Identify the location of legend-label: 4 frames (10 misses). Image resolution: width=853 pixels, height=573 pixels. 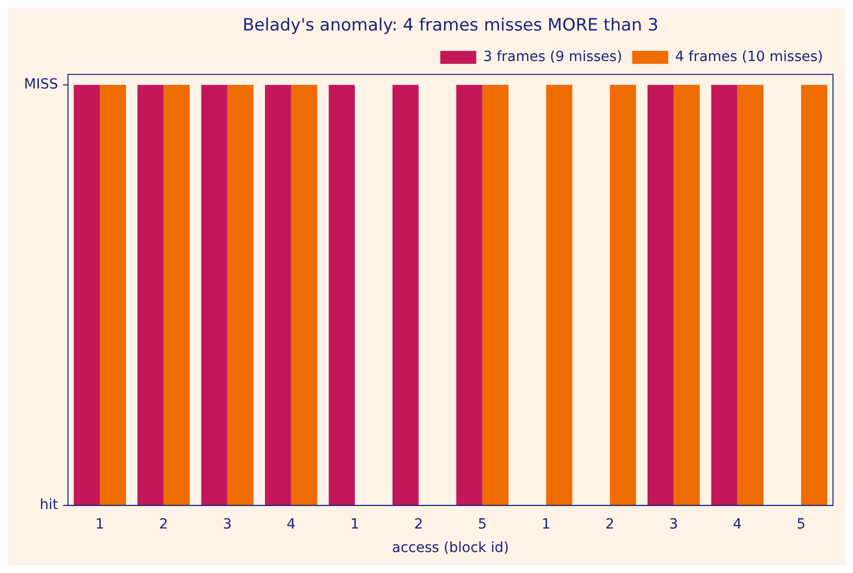
(749, 57).